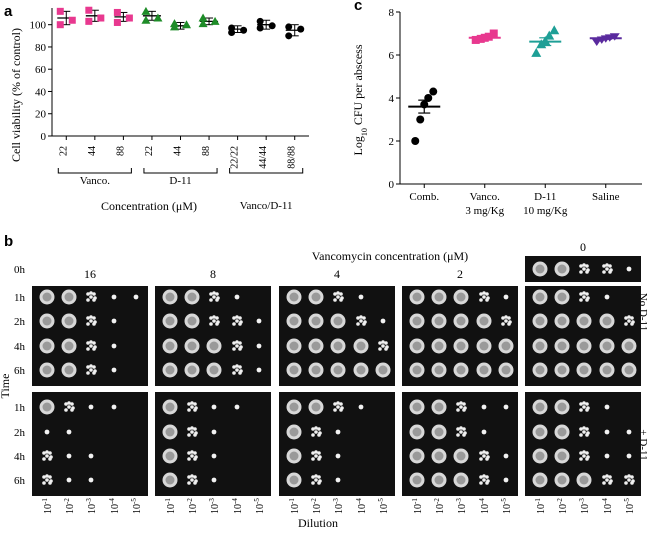  I want to click on panel-a-xtick-label: 88/88, so click(292, 157).